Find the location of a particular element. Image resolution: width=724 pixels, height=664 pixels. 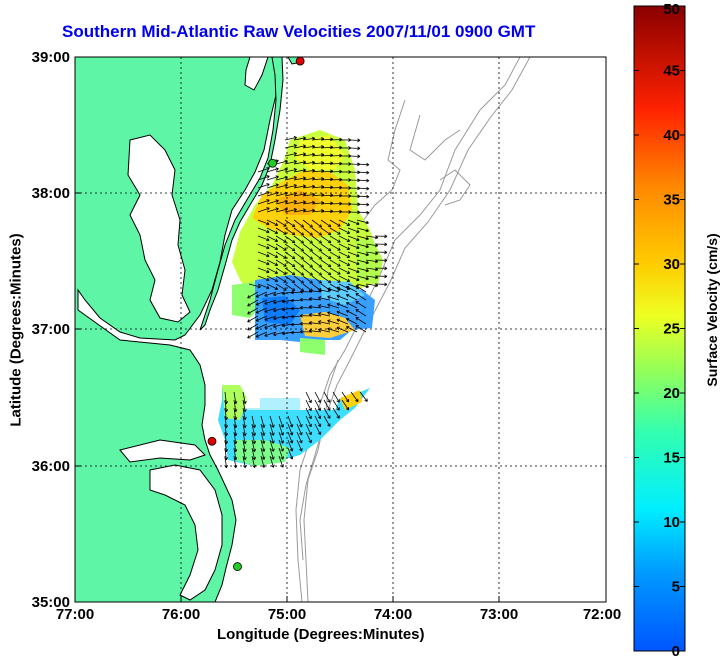

colorbar-ticks: 0 5 10 15 20 25 30 35 40 45 50 is located at coordinates (659, 330).